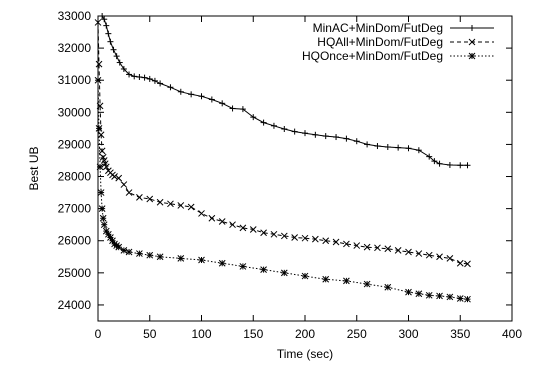  Describe the element at coordinates (357, 334) in the screenshot. I see `x-tick-label: 250` at that location.